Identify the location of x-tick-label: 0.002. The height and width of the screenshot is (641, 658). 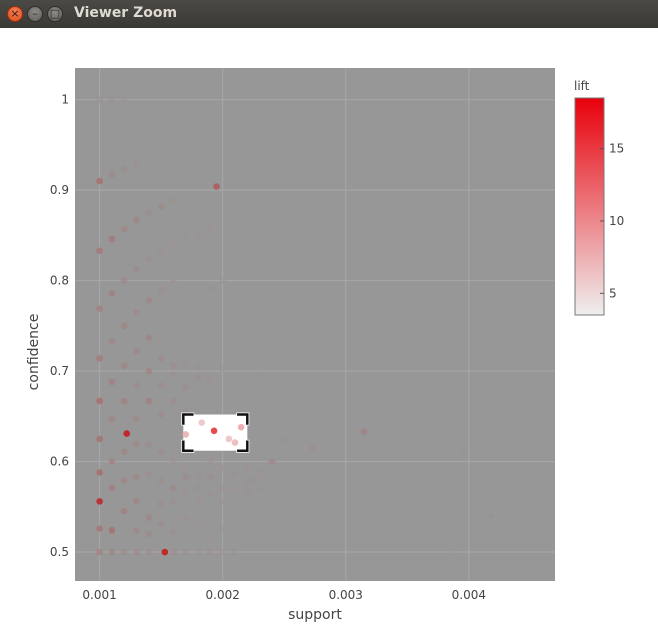
(223, 595).